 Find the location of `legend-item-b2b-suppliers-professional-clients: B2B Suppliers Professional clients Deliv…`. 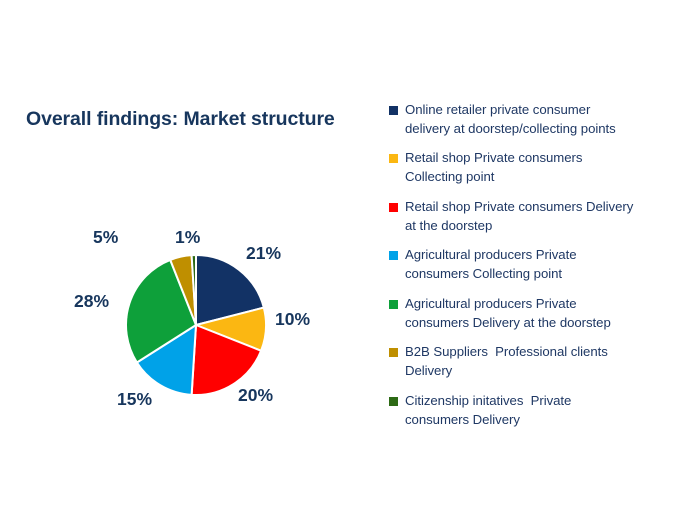

legend-item-b2b-suppliers-professional-clients: B2B Suppliers Professional clients Deliv… is located at coordinates (539, 361).